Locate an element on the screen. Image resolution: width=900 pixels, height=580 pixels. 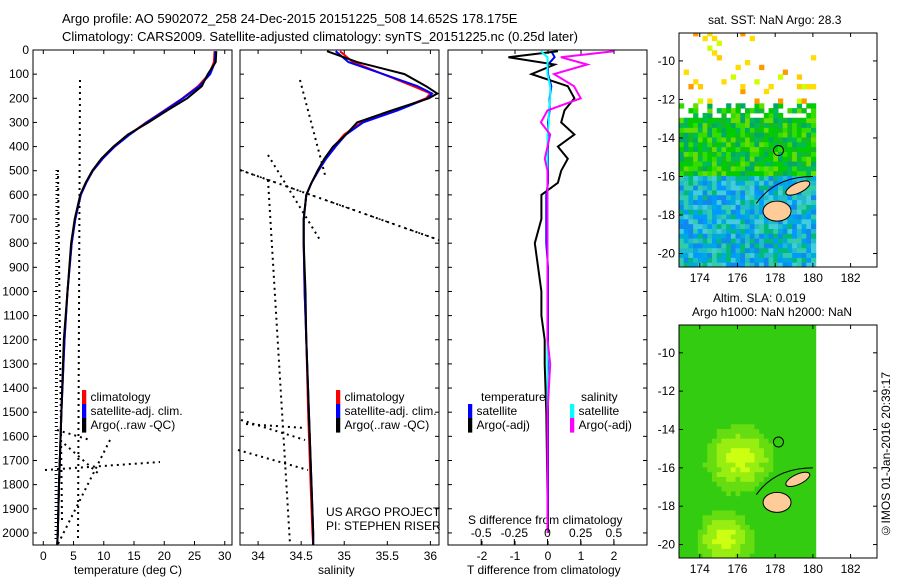
y-tick-label: 1000 is located at coordinates (15, 291).